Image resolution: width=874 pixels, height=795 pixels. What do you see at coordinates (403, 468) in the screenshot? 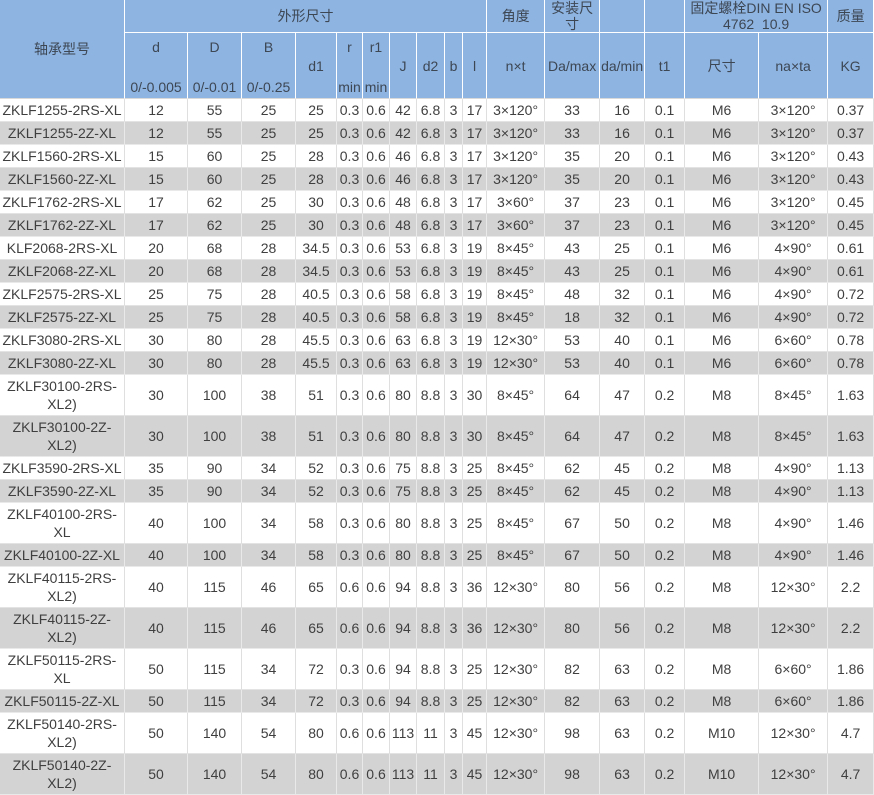
I see `cell-J: 75` at bounding box center [403, 468].